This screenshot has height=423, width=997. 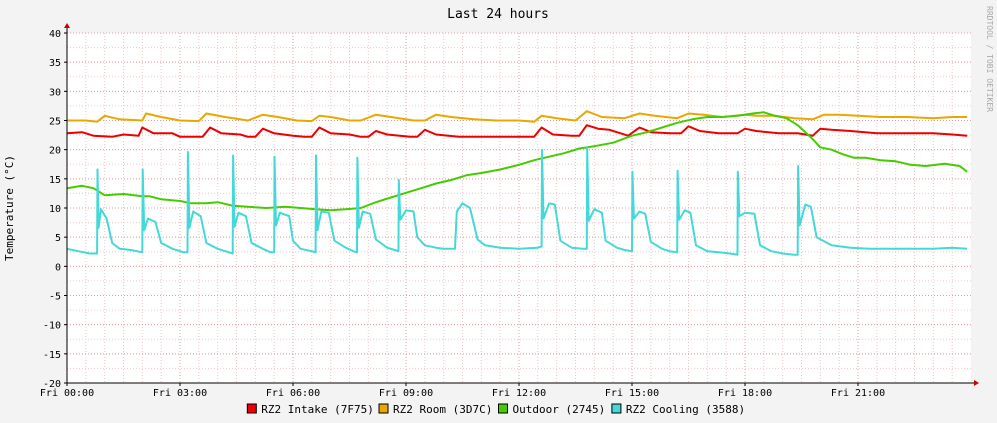 What do you see at coordinates (976, 383) in the screenshot?
I see `x-axis-arrow` at bounding box center [976, 383].